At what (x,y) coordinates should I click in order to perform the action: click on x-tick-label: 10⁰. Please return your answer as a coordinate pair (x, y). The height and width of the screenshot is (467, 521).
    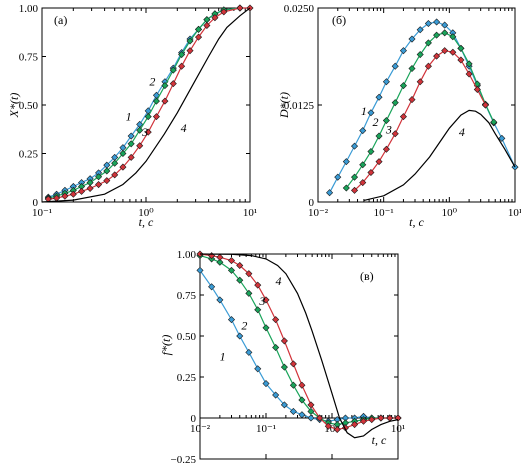
    Looking at the image, I should click on (450, 213).